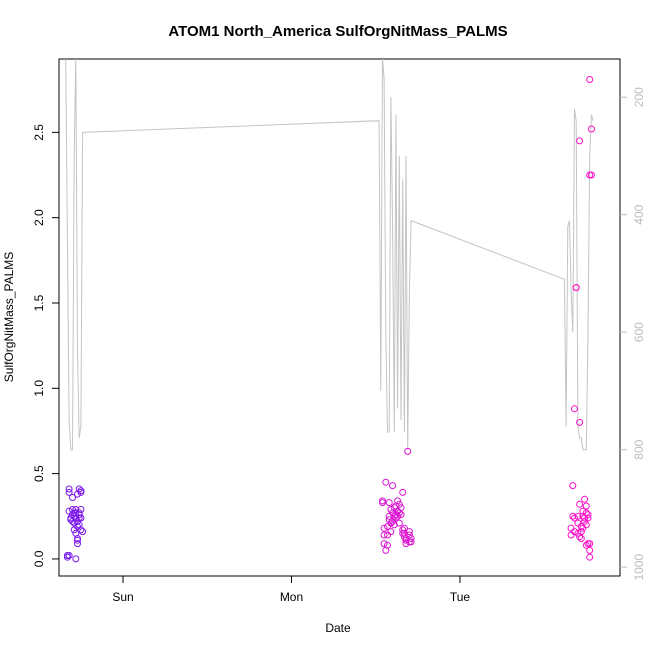 This screenshot has width=650, height=650. I want to click on y-right-tick-label: 600, so click(639, 332).